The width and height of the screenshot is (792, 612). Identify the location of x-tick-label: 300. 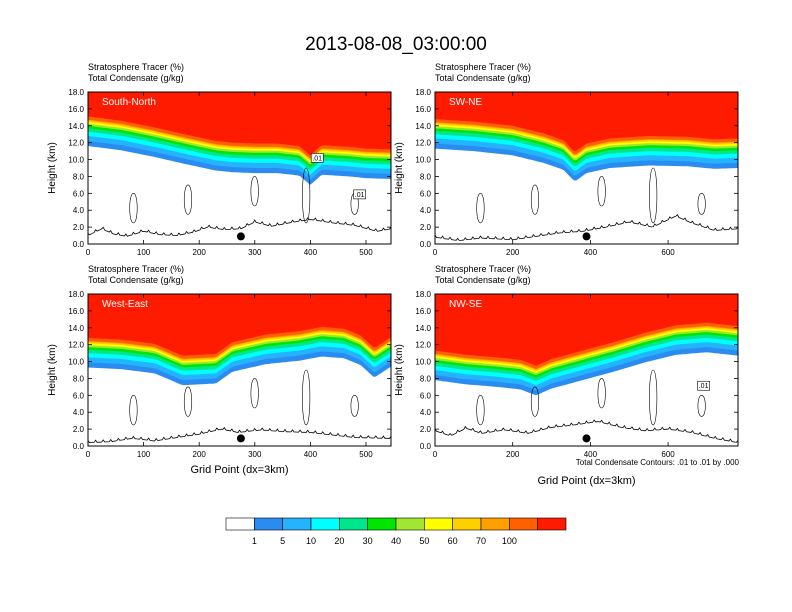
(255, 454).